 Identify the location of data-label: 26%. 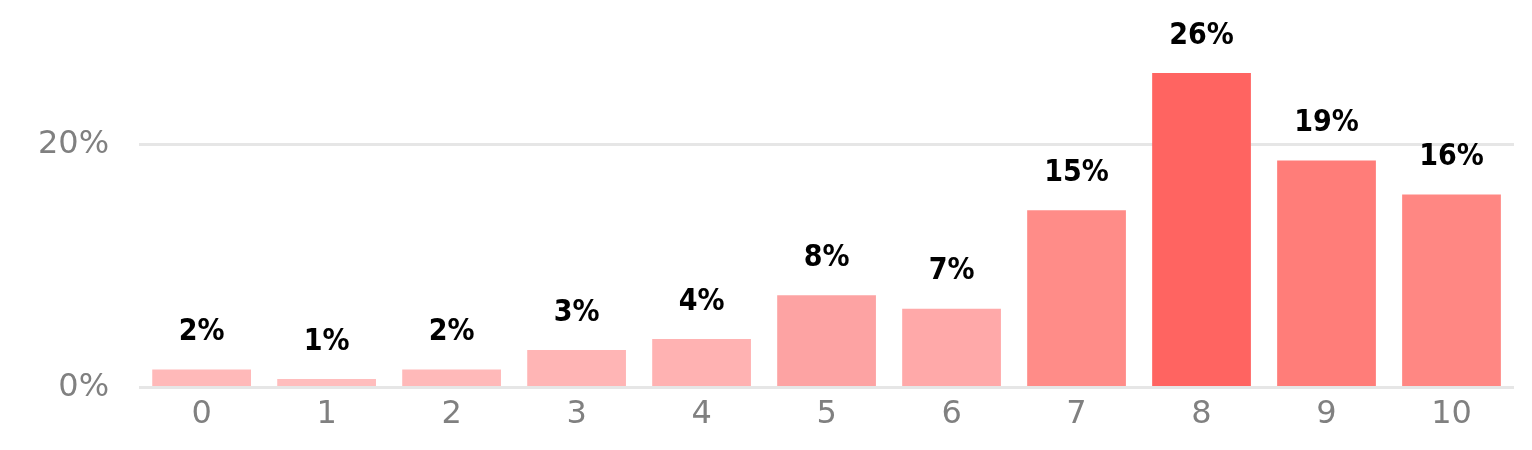
(1201, 33).